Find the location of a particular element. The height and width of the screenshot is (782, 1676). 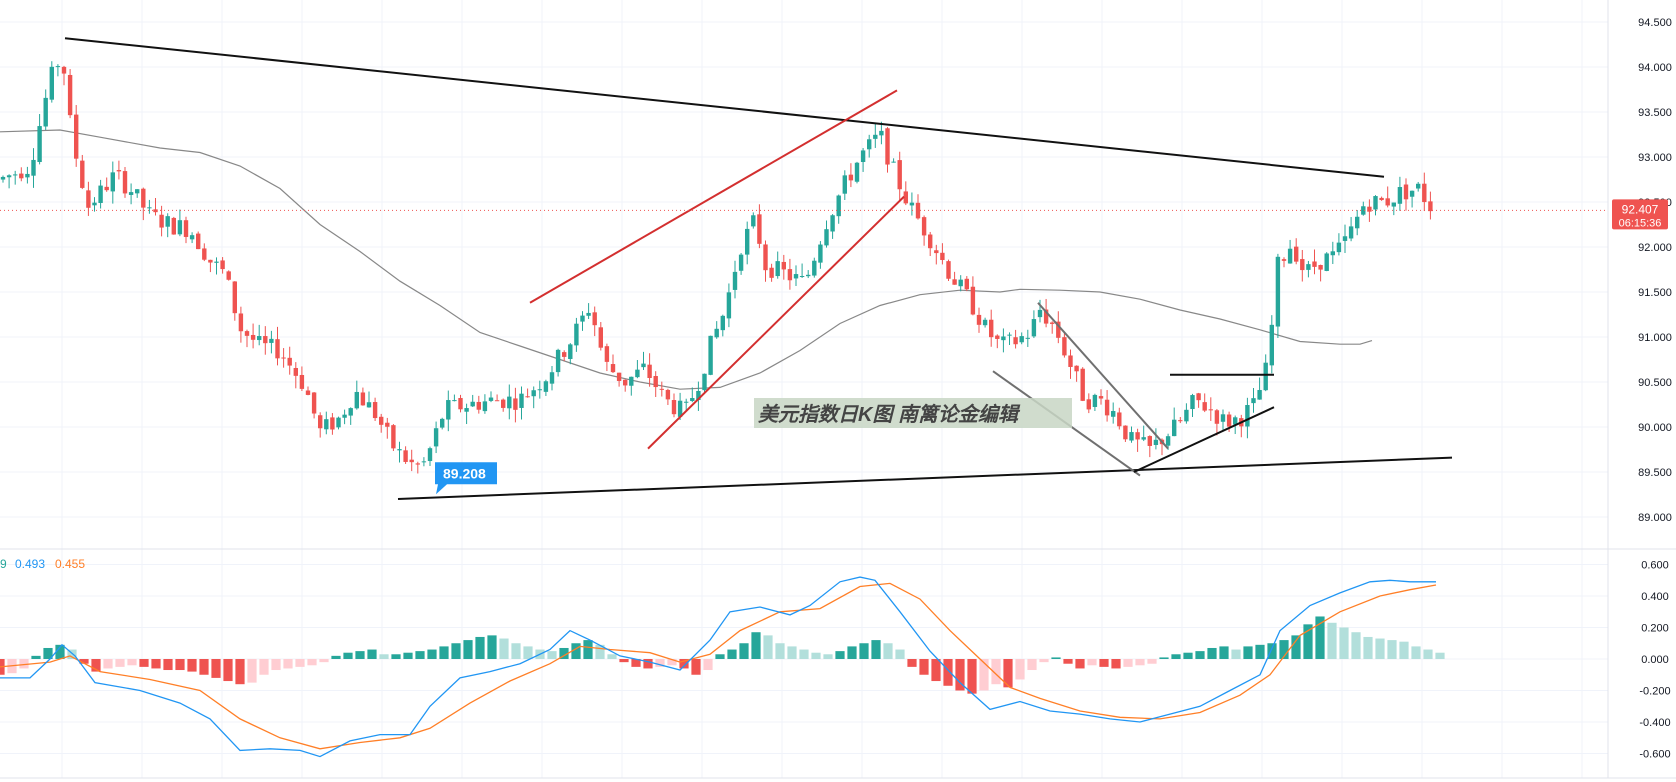

price-axis-tick-label: 94.500 is located at coordinates (1655, 23).